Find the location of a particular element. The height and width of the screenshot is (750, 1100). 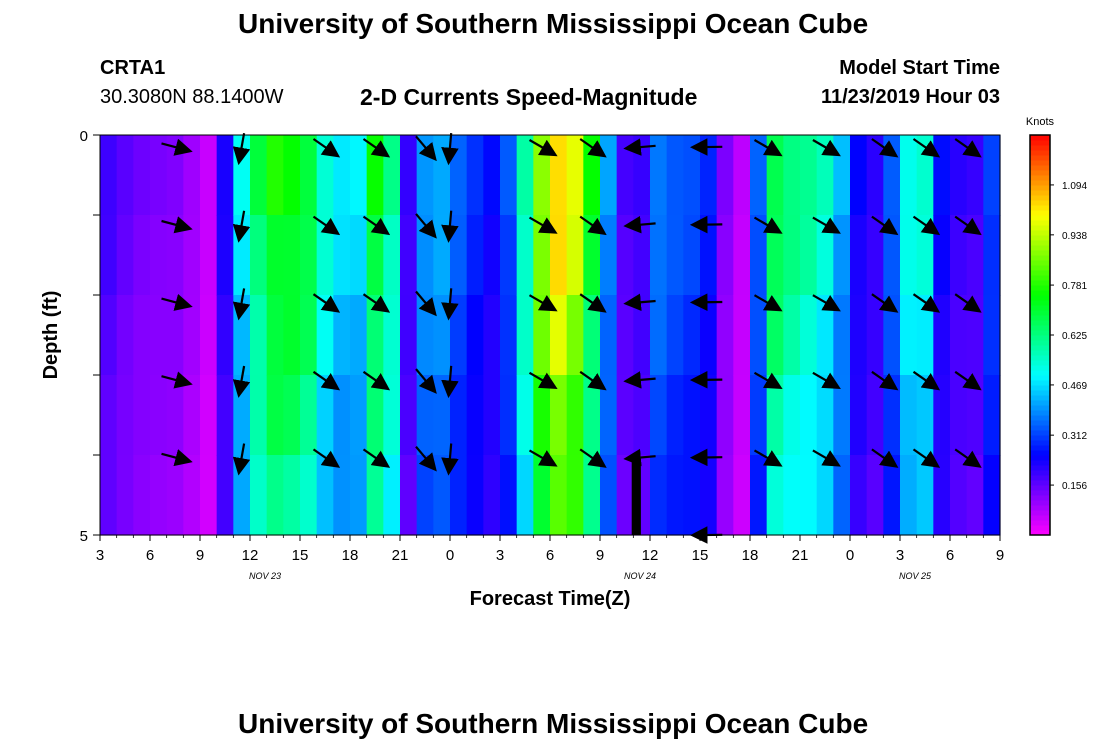

x-tick-label: 18 is located at coordinates (350, 555).